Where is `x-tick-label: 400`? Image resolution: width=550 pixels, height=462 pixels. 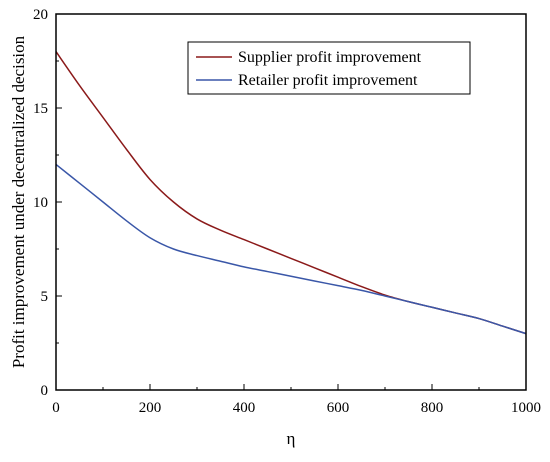 x-tick-label: 400 is located at coordinates (244, 408).